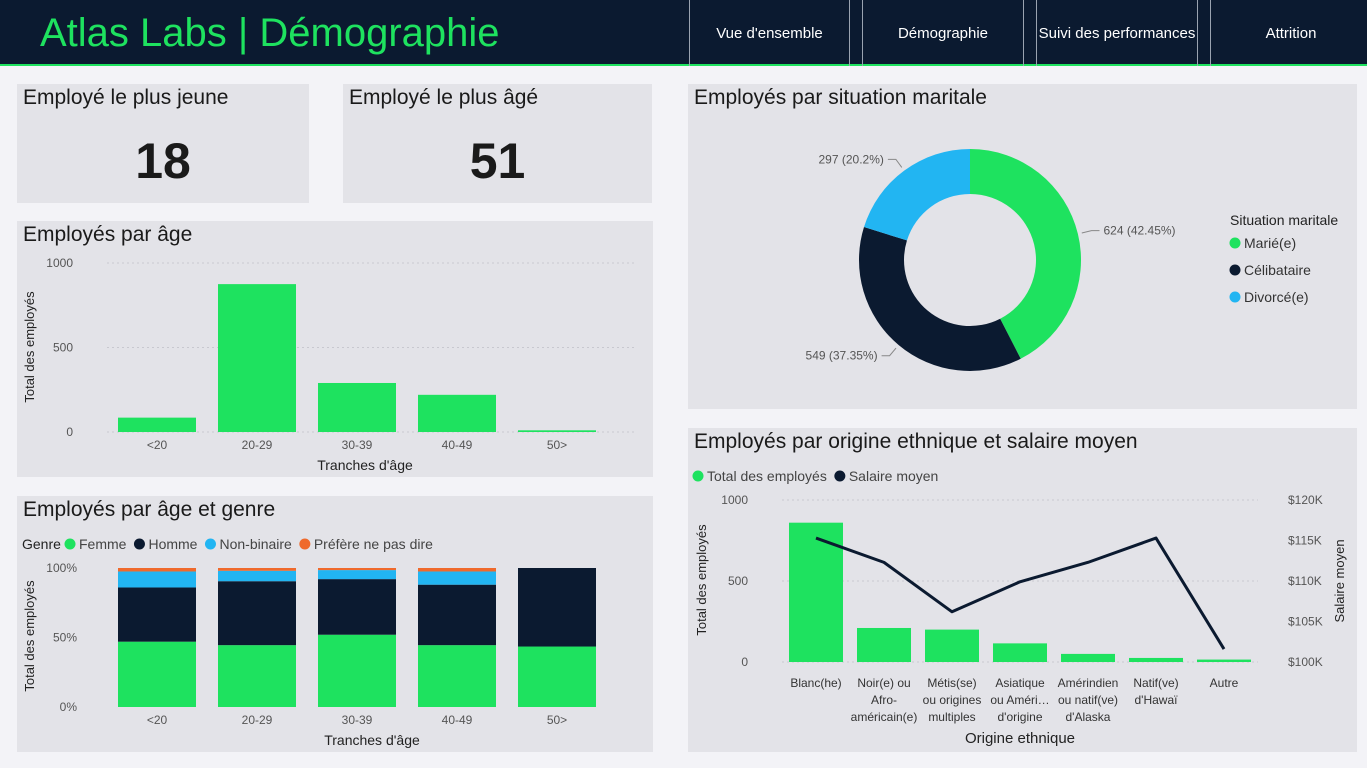  I want to click on x-axis-label: Tranches d'âge, so click(372, 740).